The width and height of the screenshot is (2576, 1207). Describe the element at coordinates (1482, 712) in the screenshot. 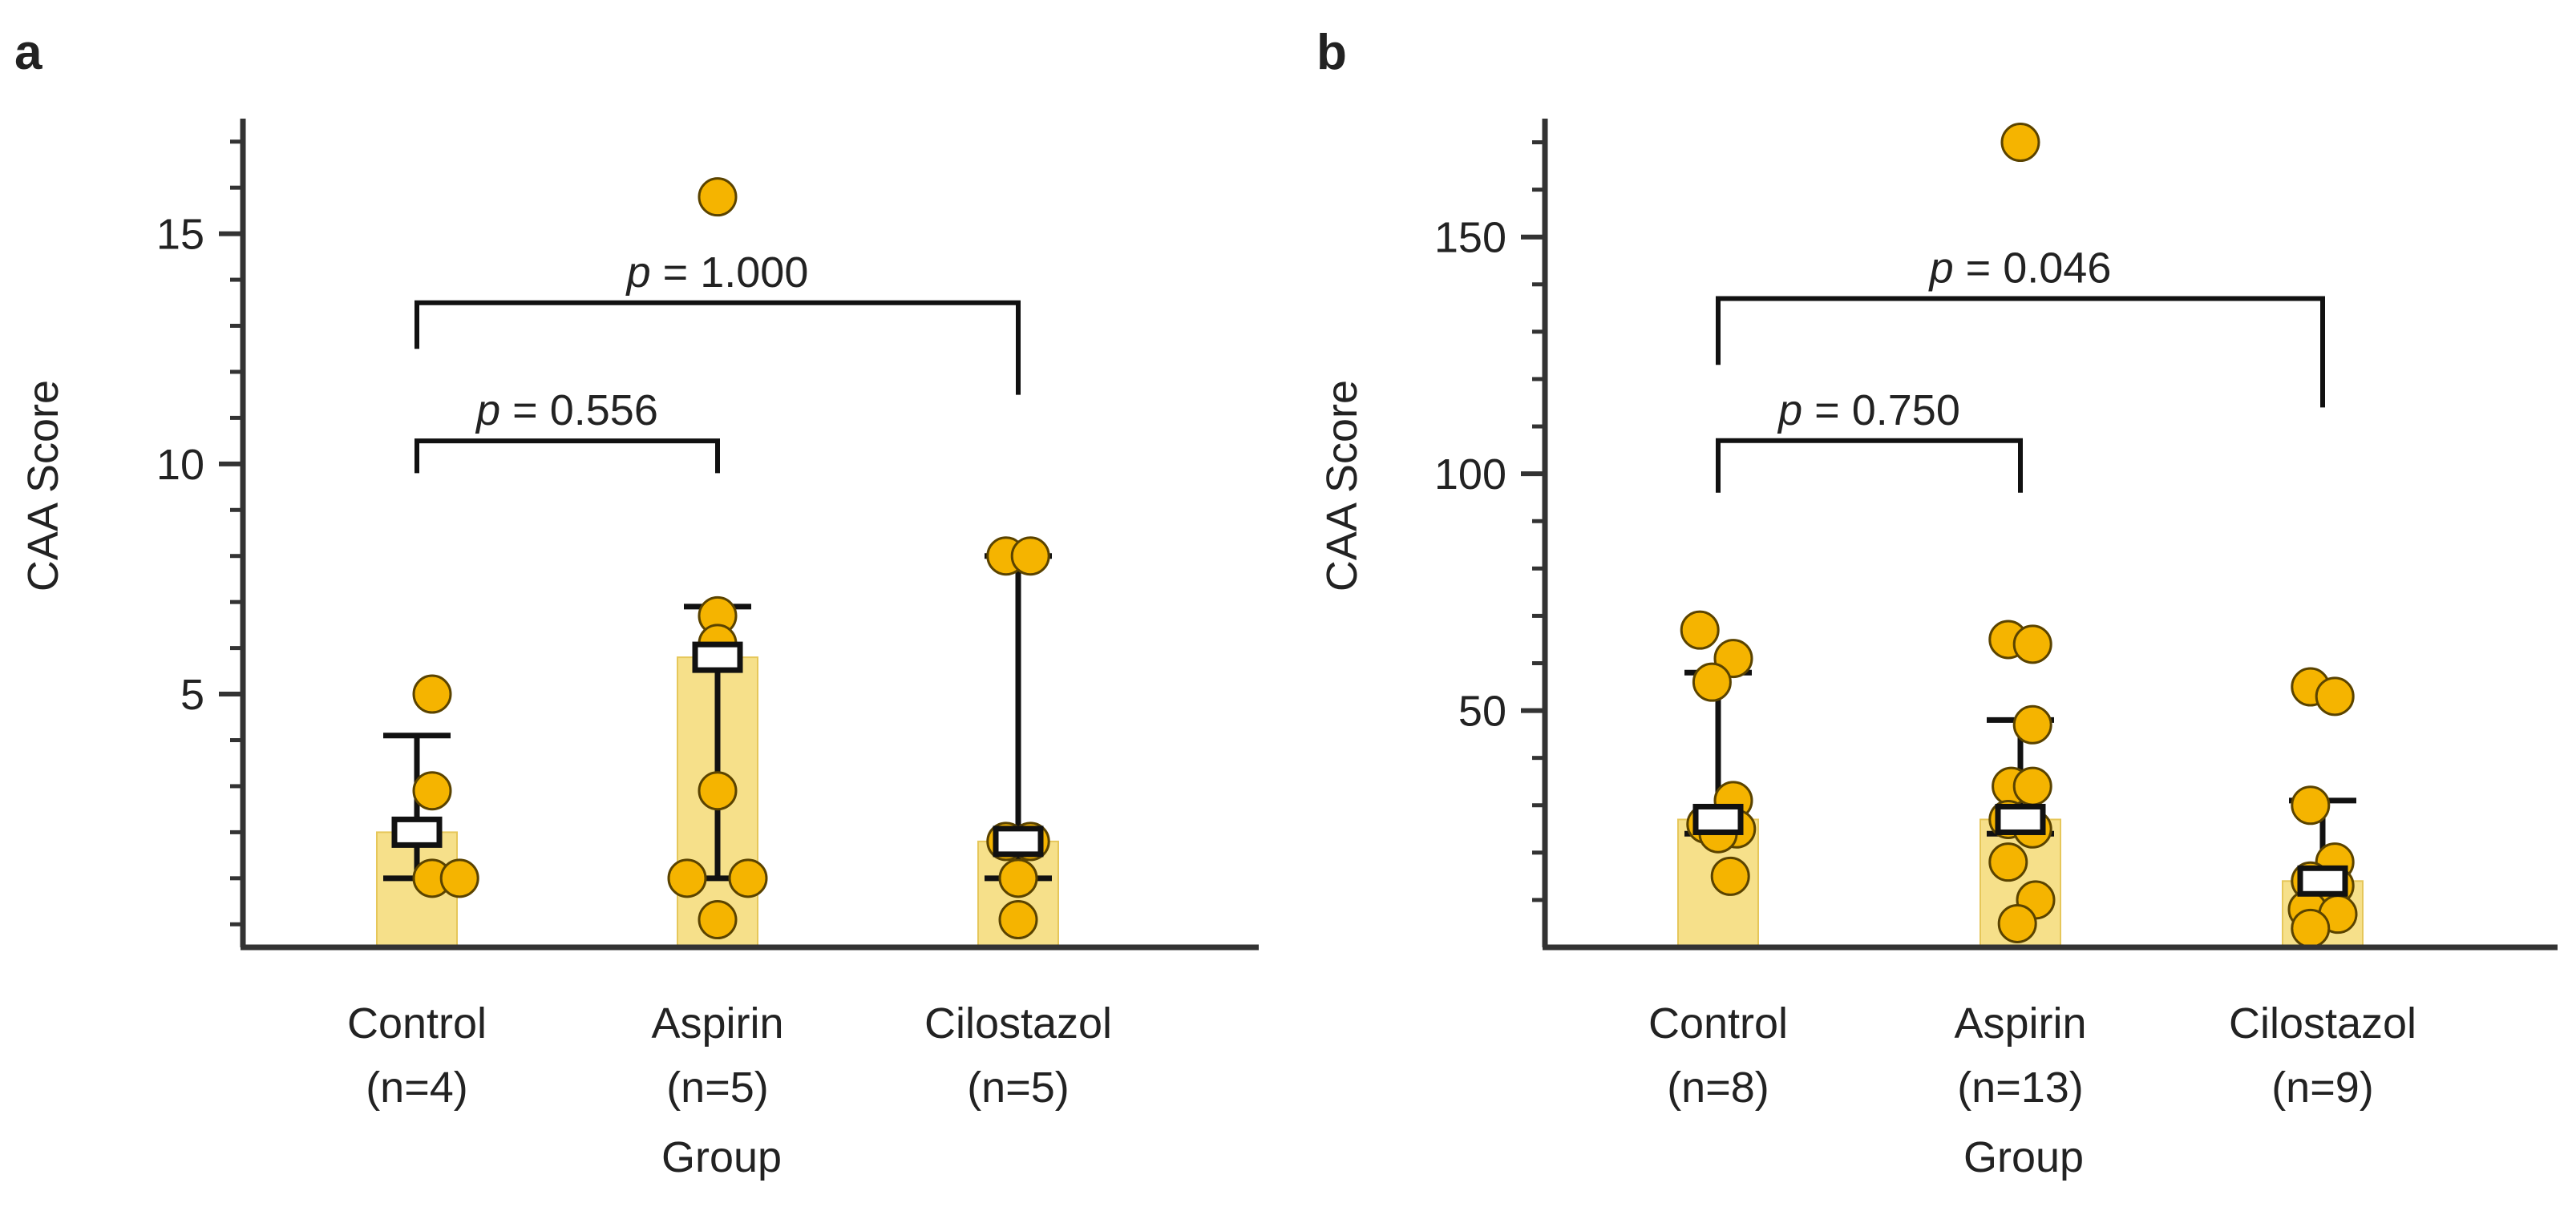

I see `y-tick-label: 50` at that location.